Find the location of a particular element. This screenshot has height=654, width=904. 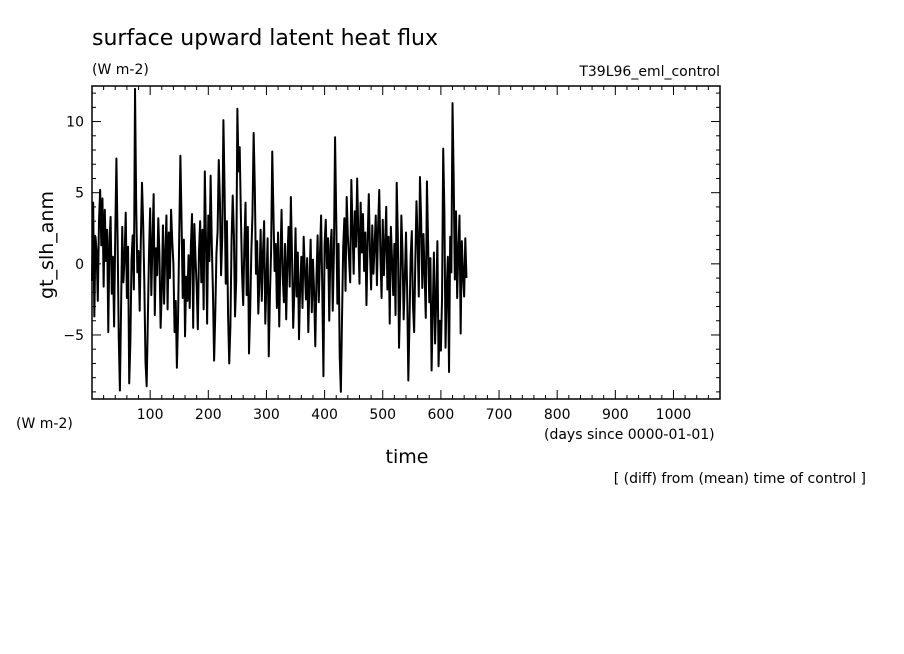

y-tick-label: 10 is located at coordinates (75, 123).